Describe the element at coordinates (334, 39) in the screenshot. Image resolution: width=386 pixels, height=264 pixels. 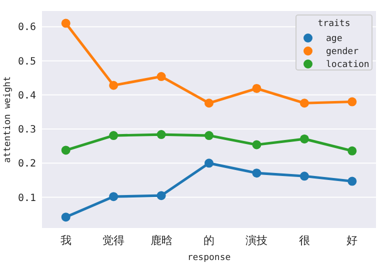
I see `legend-label: age` at that location.